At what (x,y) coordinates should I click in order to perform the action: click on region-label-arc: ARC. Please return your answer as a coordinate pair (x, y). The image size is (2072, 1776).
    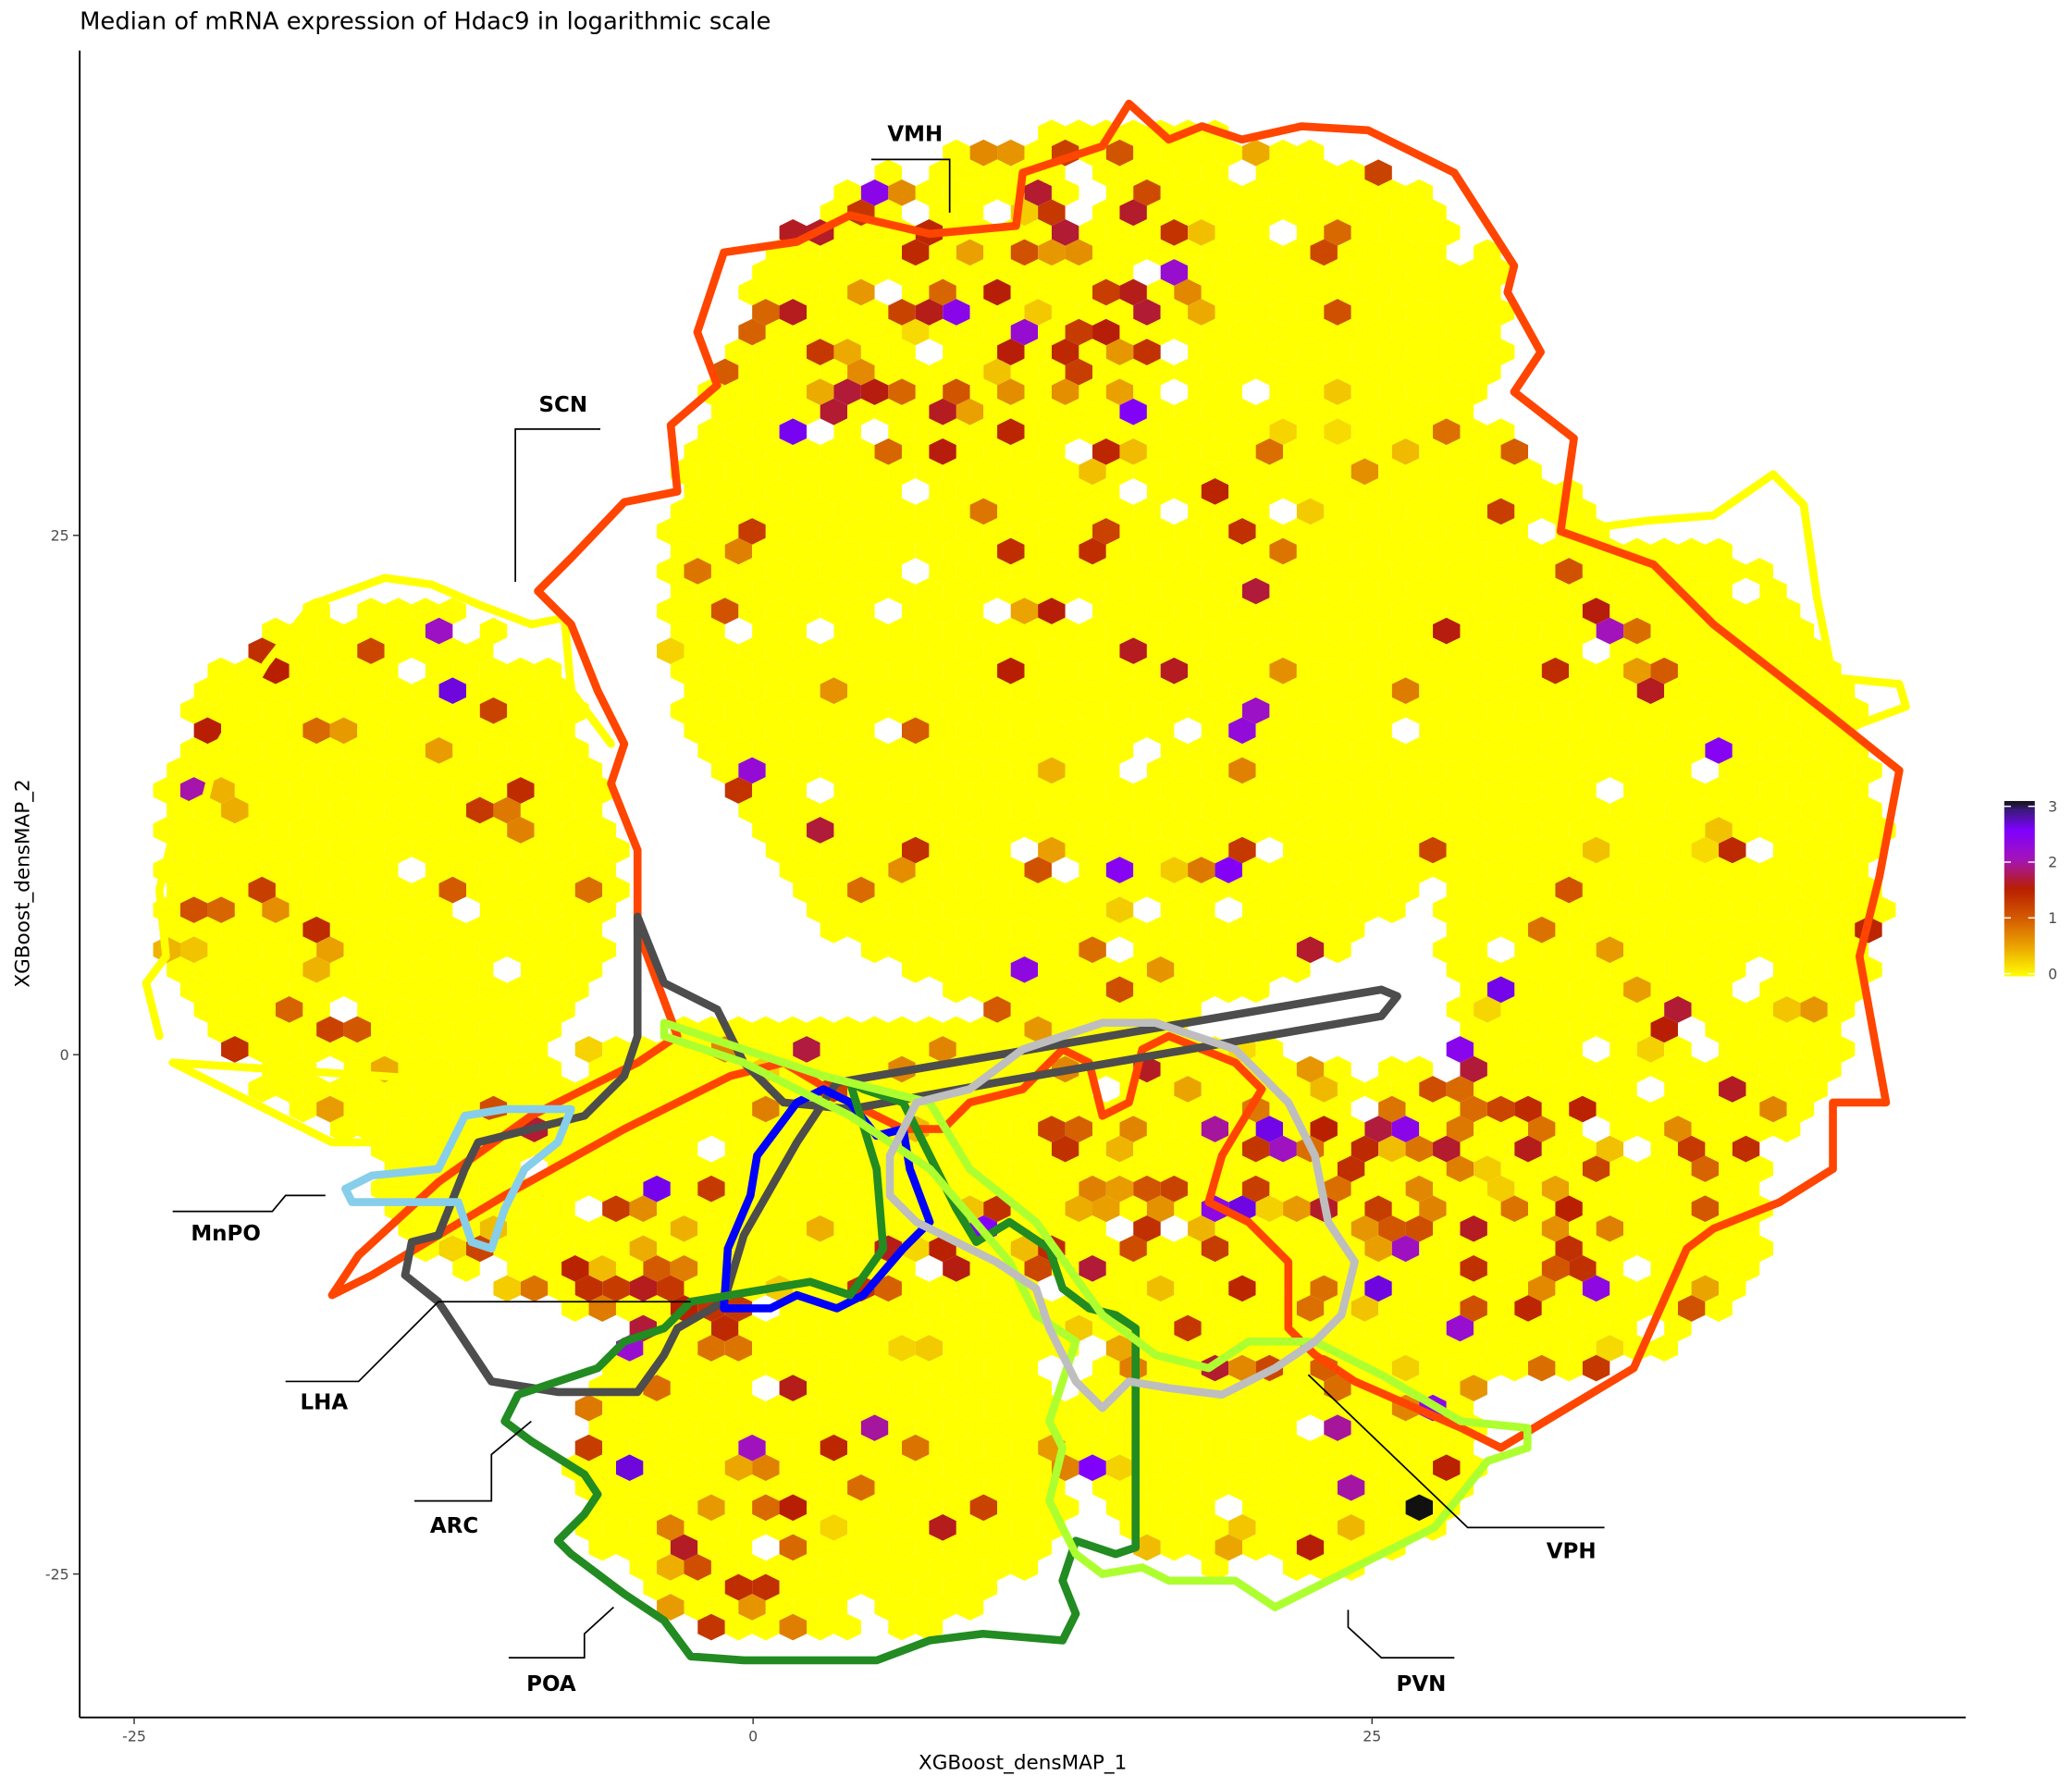
    Looking at the image, I should click on (454, 1526).